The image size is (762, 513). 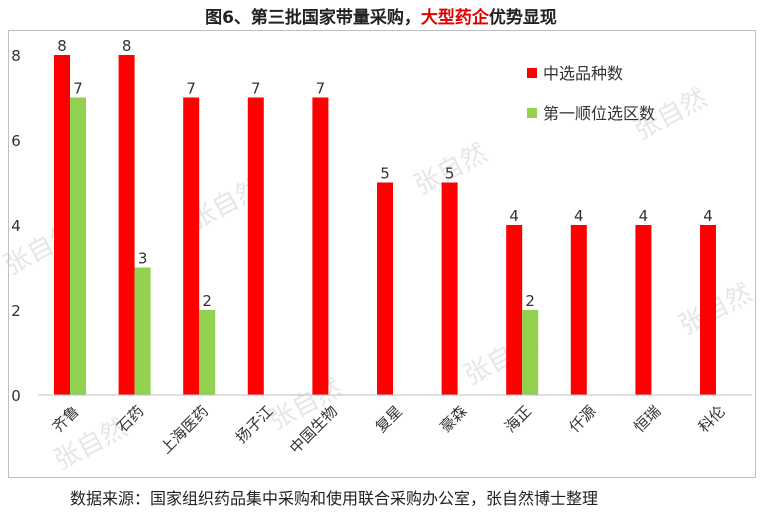 I want to click on x-tick-label: 科伦, so click(x=712, y=419).